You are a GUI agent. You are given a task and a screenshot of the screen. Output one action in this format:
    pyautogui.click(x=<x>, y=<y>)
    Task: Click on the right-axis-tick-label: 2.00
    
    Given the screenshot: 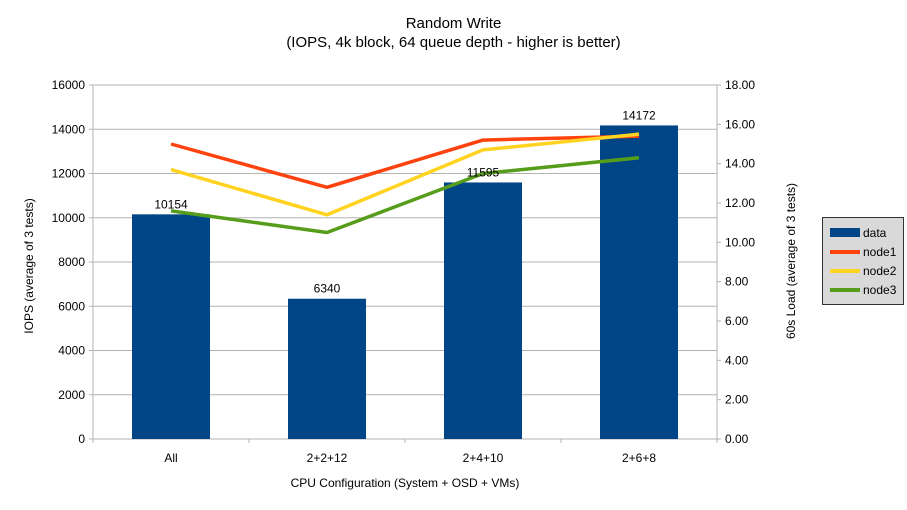 What is the action you would take?
    pyautogui.click(x=737, y=400)
    